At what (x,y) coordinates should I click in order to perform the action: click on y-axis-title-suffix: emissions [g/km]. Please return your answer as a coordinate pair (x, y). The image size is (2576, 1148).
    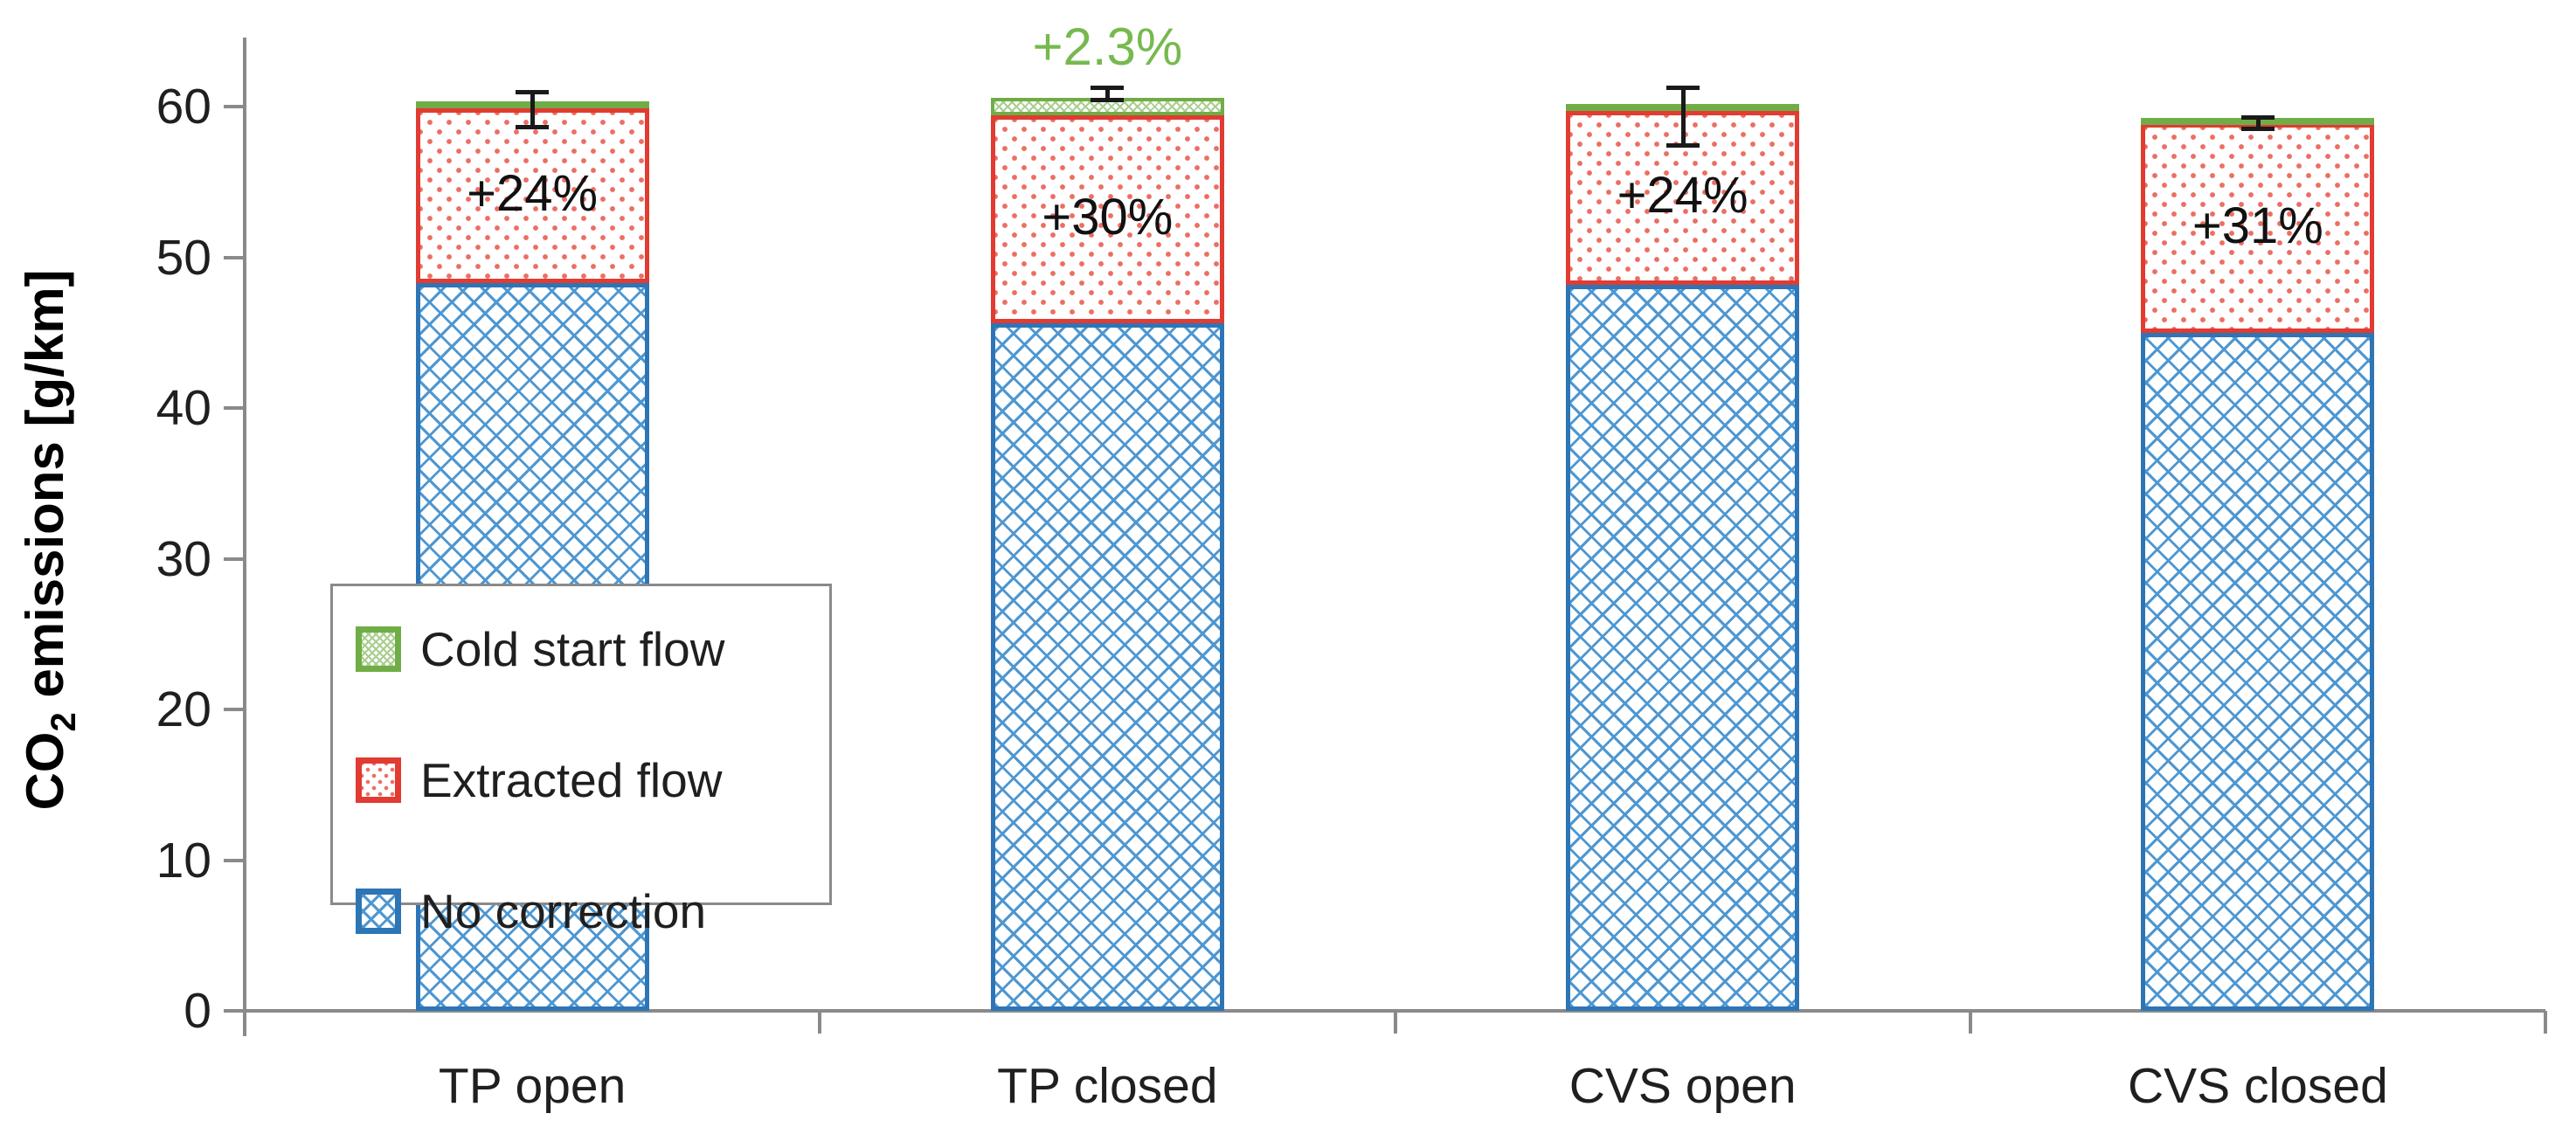
    Looking at the image, I should click on (45, 491).